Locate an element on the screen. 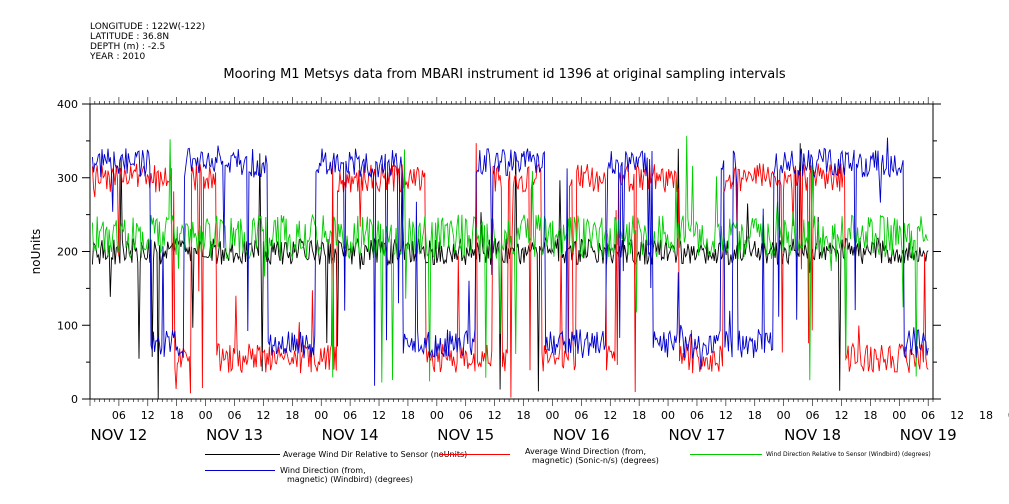 This screenshot has width=1009, height=504. legend-swatch-red is located at coordinates (475, 454).